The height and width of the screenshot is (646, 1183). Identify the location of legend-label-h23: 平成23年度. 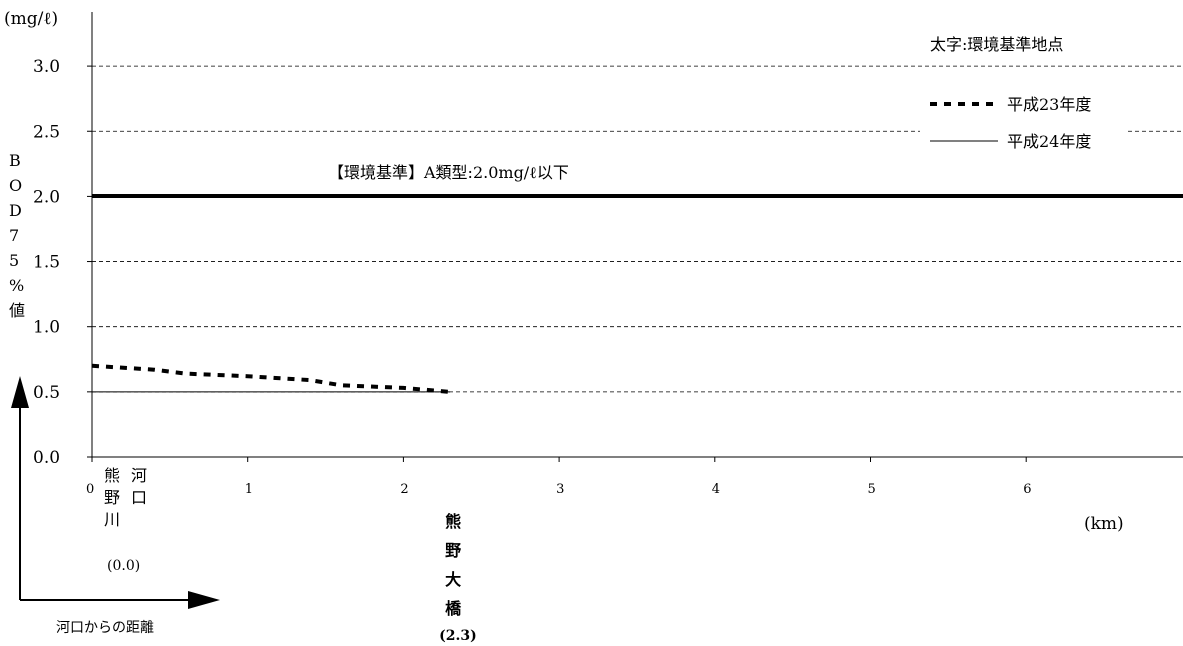
(1049, 104).